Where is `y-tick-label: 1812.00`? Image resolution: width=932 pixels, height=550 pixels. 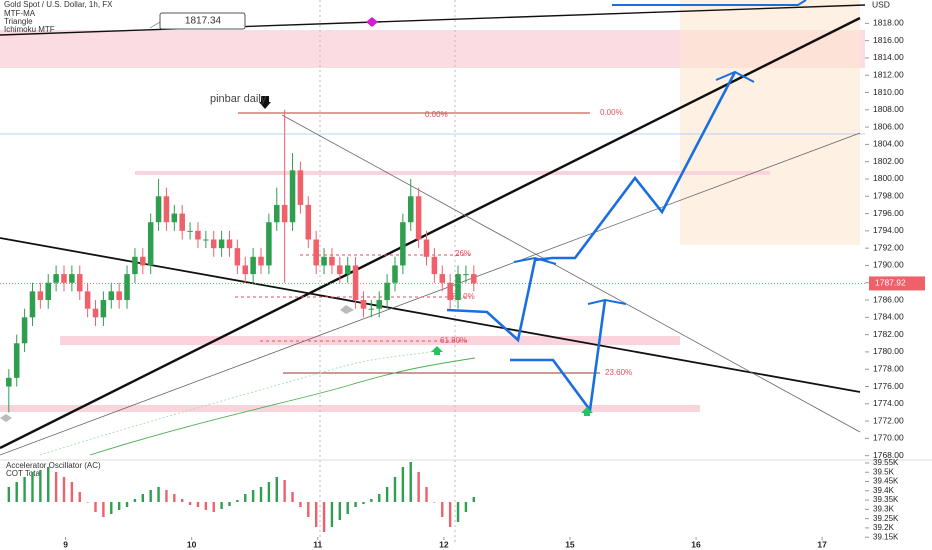
y-tick-label: 1812.00 is located at coordinates (888, 74).